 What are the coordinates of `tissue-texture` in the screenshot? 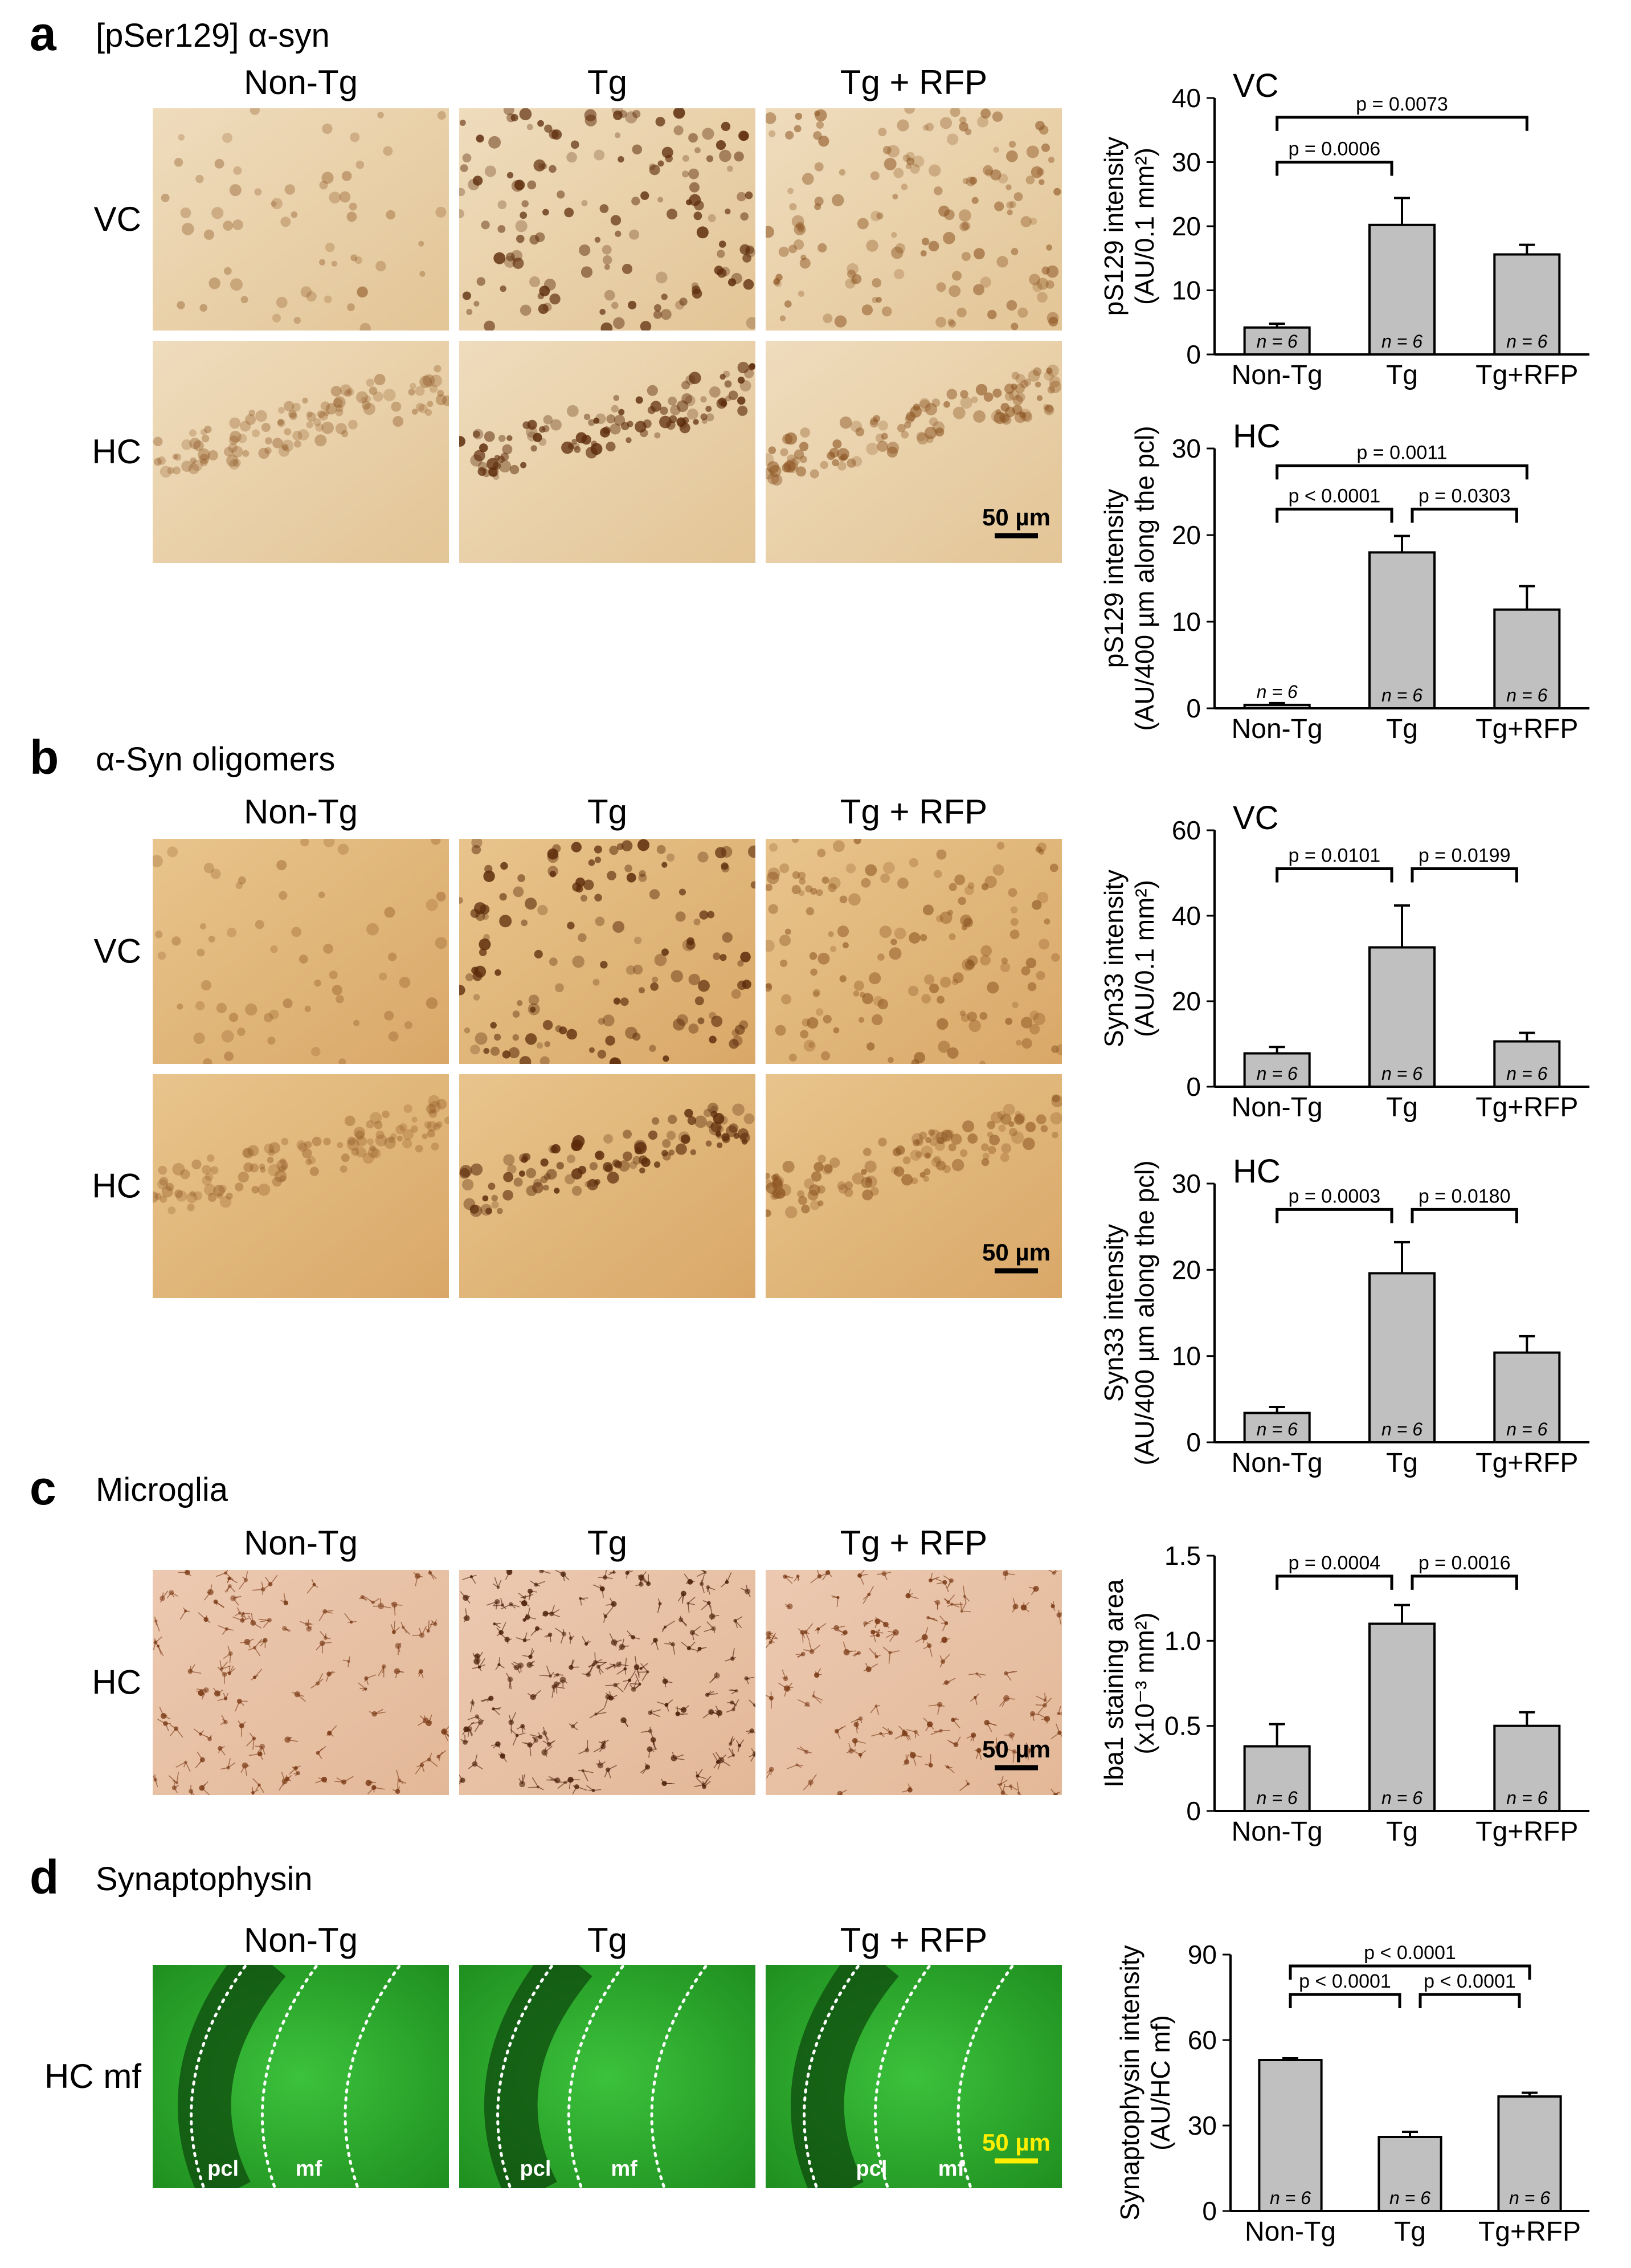 It's located at (914, 951).